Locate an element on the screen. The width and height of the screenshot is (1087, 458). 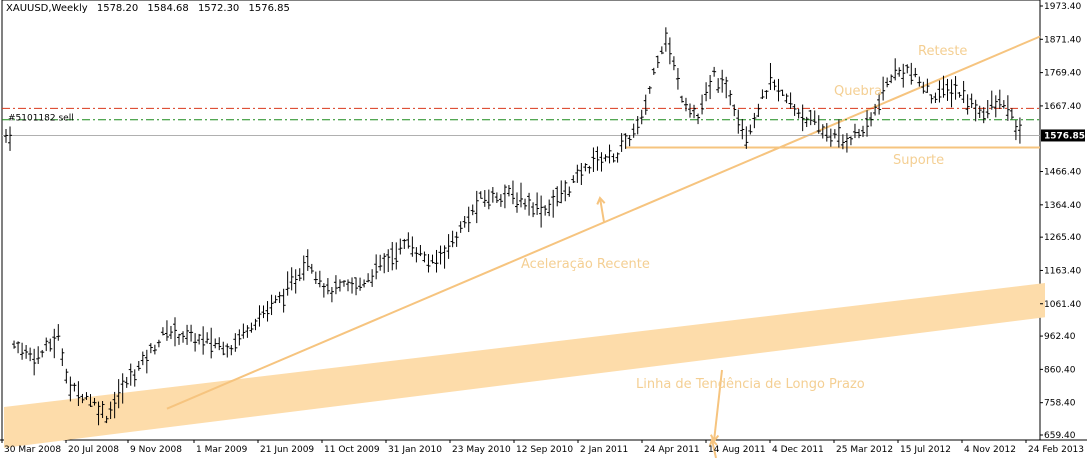
x-tick-label: 15 Jul 2012 is located at coordinates (925, 450).